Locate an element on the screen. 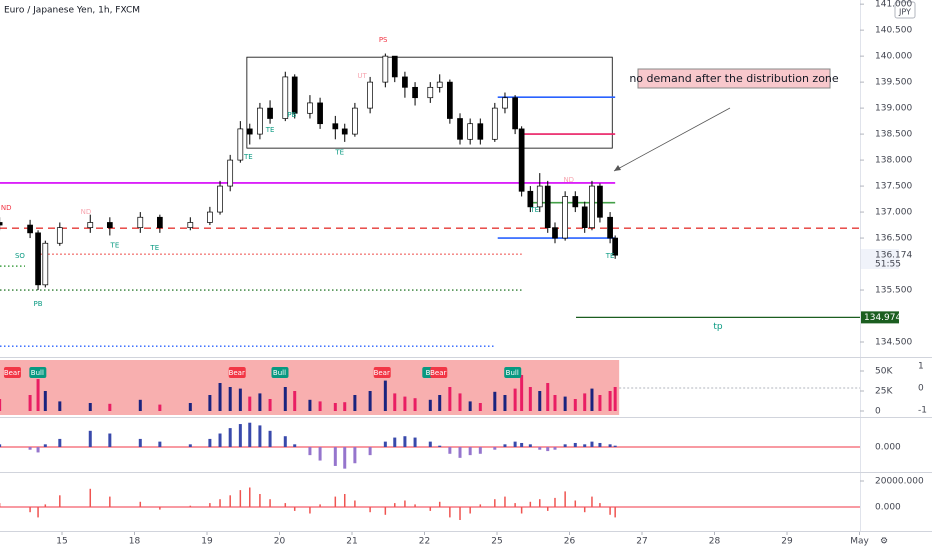 The height and width of the screenshot is (550, 932). axis-icon: ⚙ is located at coordinates (884, 542).